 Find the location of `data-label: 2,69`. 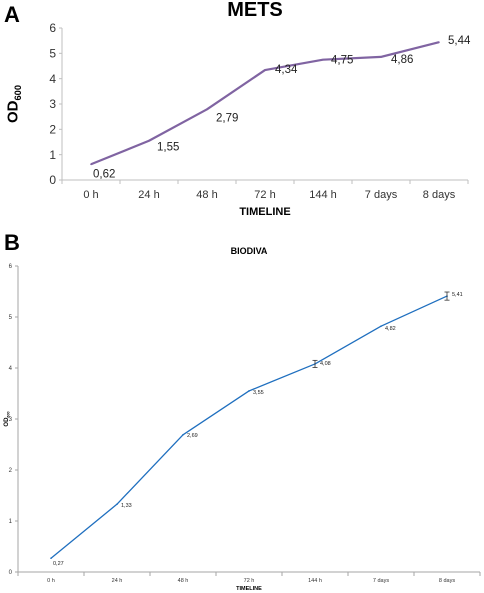

data-label: 2,69 is located at coordinates (192, 436).